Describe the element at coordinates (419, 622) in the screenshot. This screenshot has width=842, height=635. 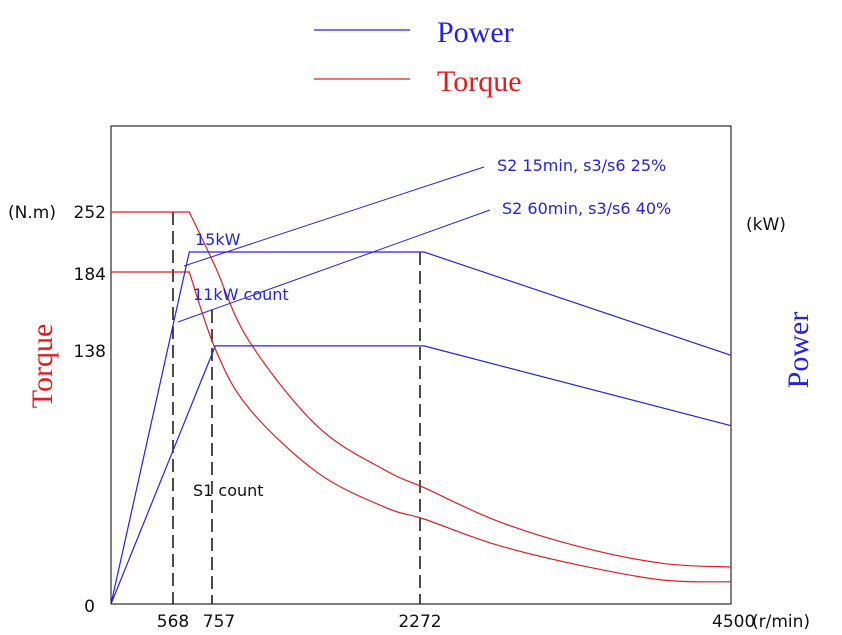
I see `x-tick-2272: 2272` at that location.